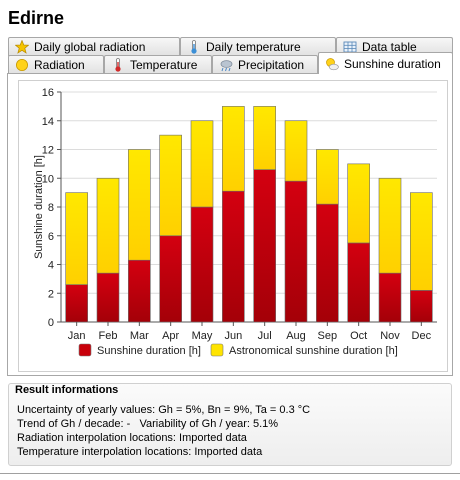 This screenshot has height=480, width=460. I want to click on y-tick-label: 10, so click(48, 179).